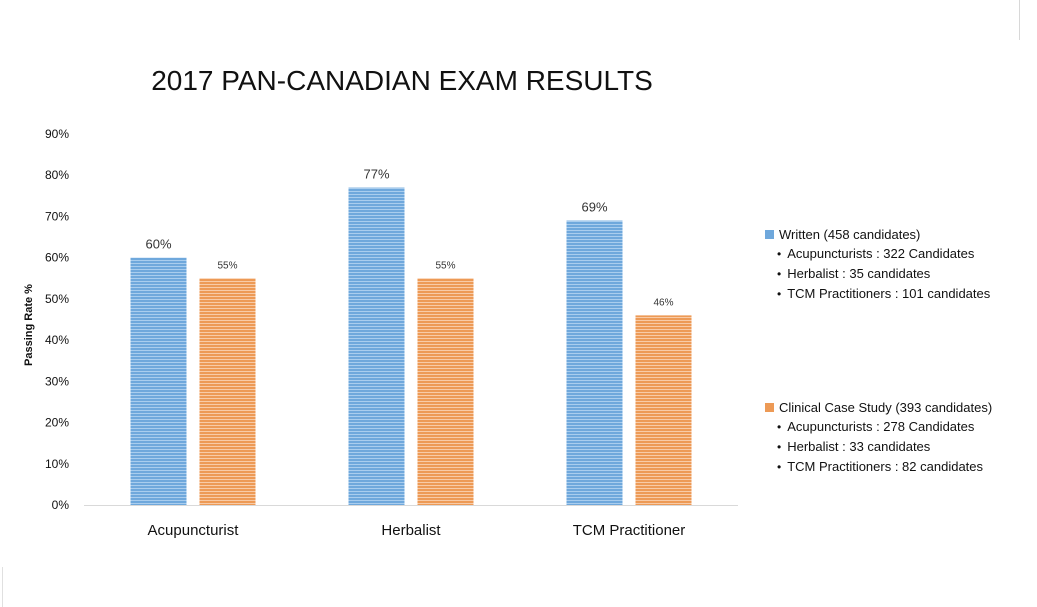  What do you see at coordinates (886, 407) in the screenshot?
I see `legend-clinical-title: Clinical Case Study (393 candidates)` at bounding box center [886, 407].